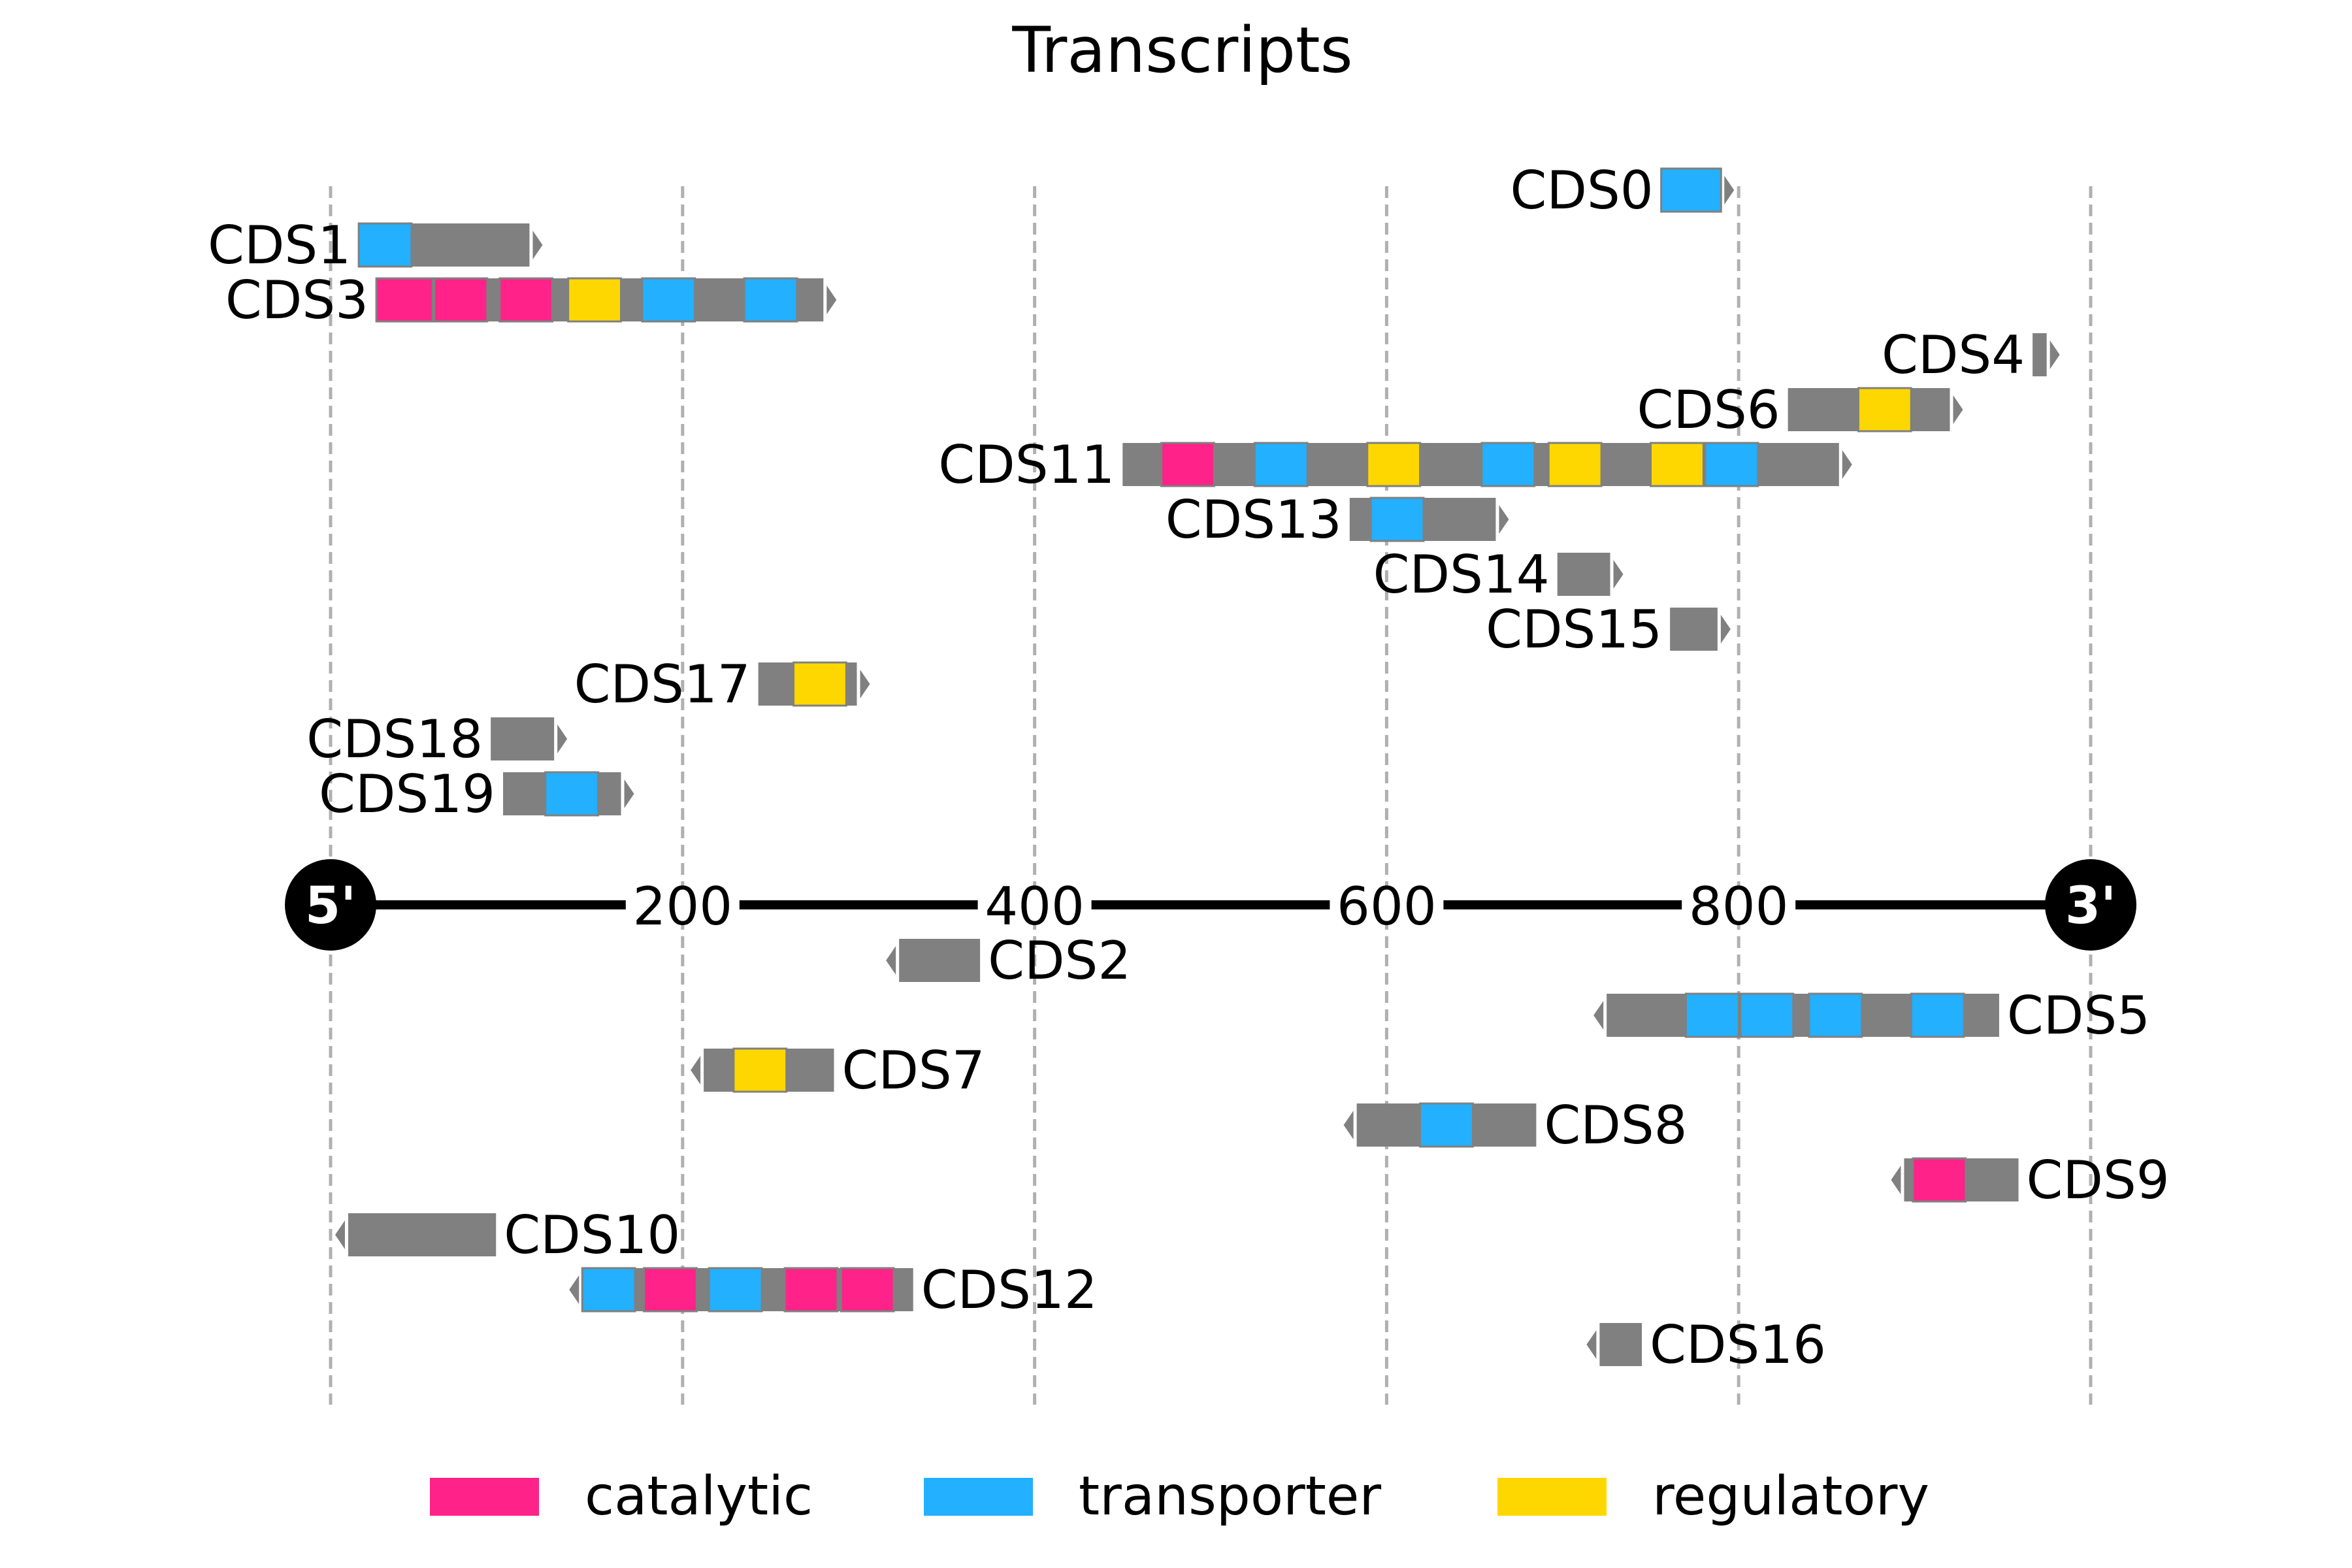 The height and width of the screenshot is (1568, 2352). I want to click on cds-track: CDS12, so click(833, 1290).